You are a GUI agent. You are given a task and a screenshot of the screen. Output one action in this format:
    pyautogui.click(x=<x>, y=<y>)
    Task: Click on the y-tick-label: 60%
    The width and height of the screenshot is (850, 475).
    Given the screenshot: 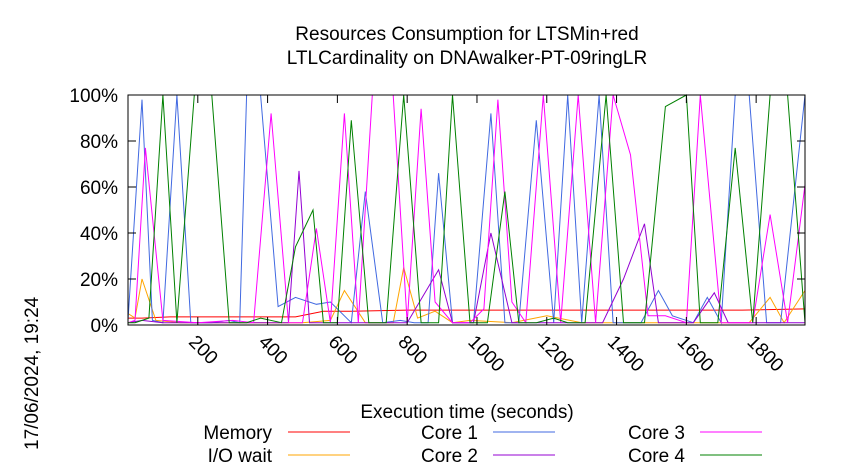 What is the action you would take?
    pyautogui.click(x=99, y=188)
    